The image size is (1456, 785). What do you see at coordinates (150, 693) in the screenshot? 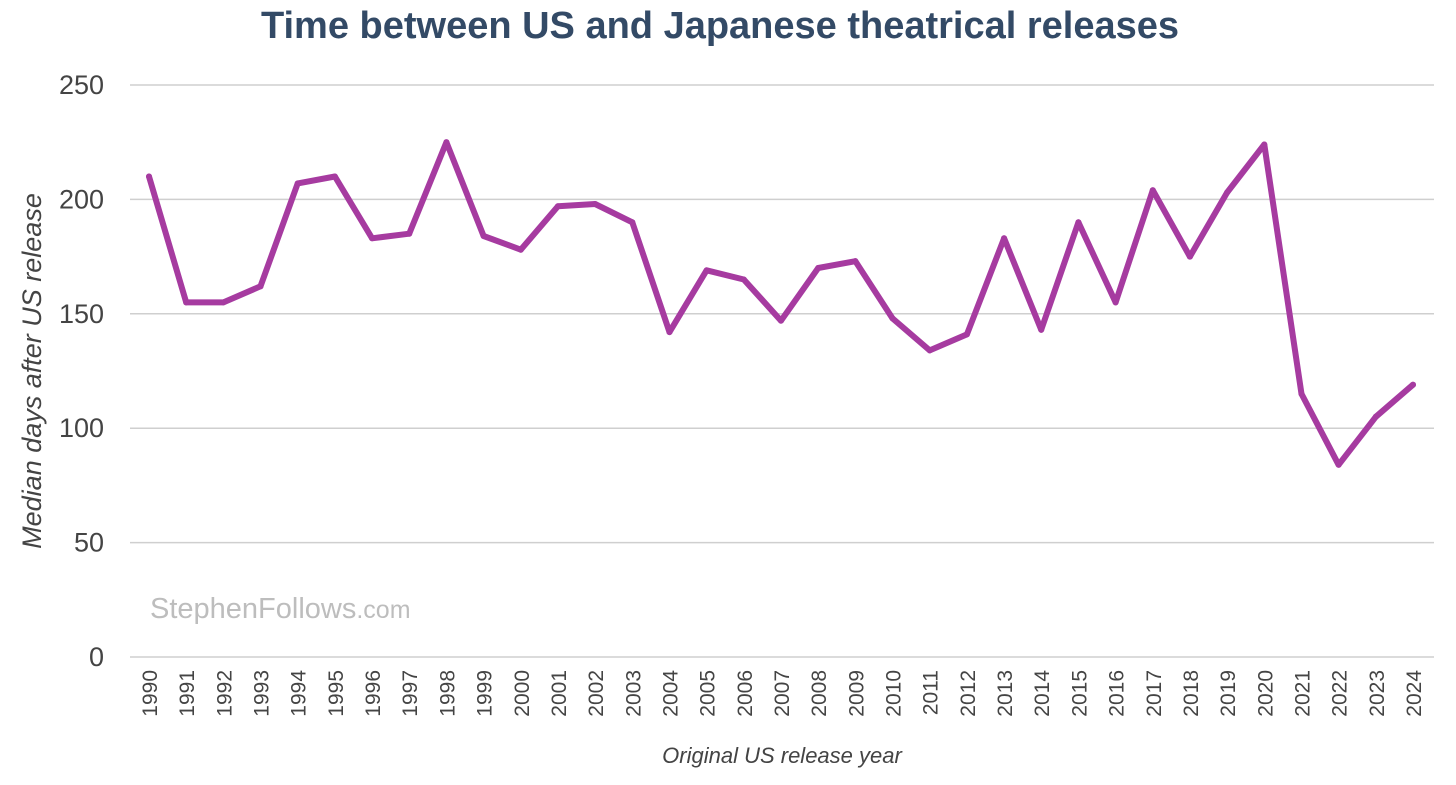
I see `x-tick-label: 1990` at bounding box center [150, 693].